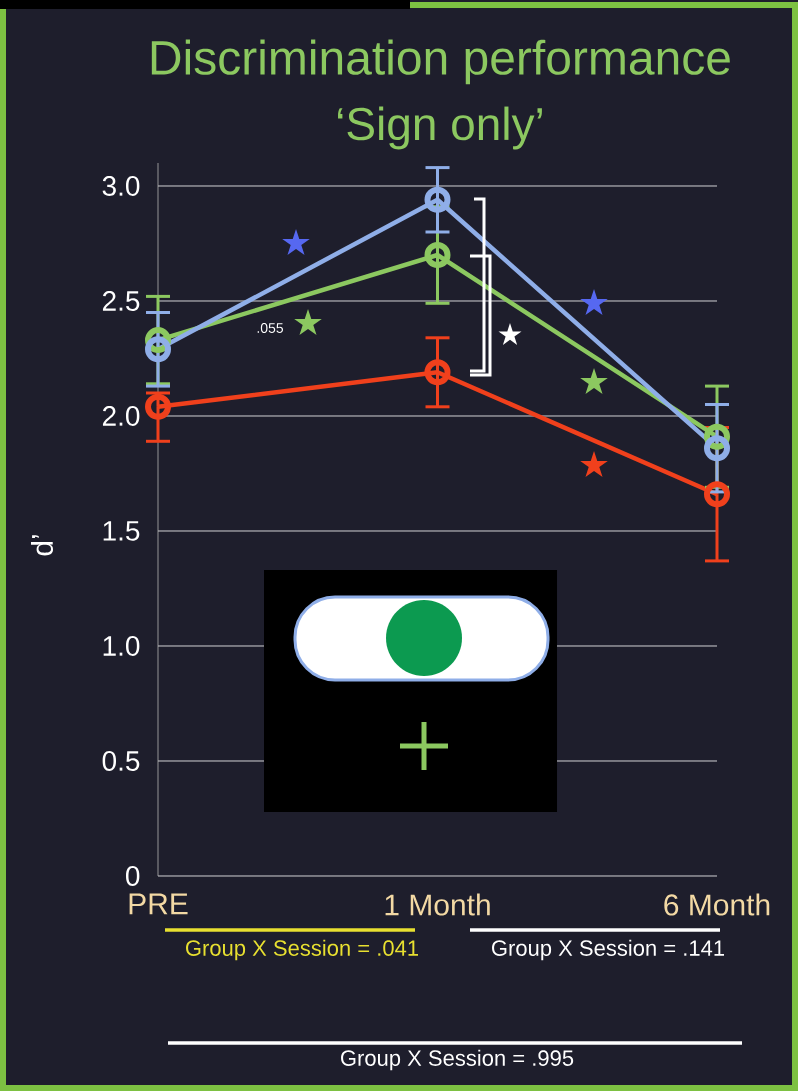 This screenshot has width=798, height=1091. What do you see at coordinates (270, 328) in the screenshot?
I see `annotation: .055` at bounding box center [270, 328].